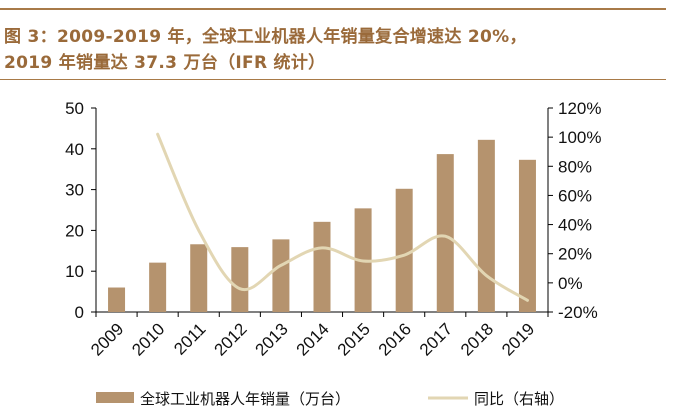 This screenshot has width=678, height=415. Describe the element at coordinates (527, 235) in the screenshot. I see `bar-2019` at that location.